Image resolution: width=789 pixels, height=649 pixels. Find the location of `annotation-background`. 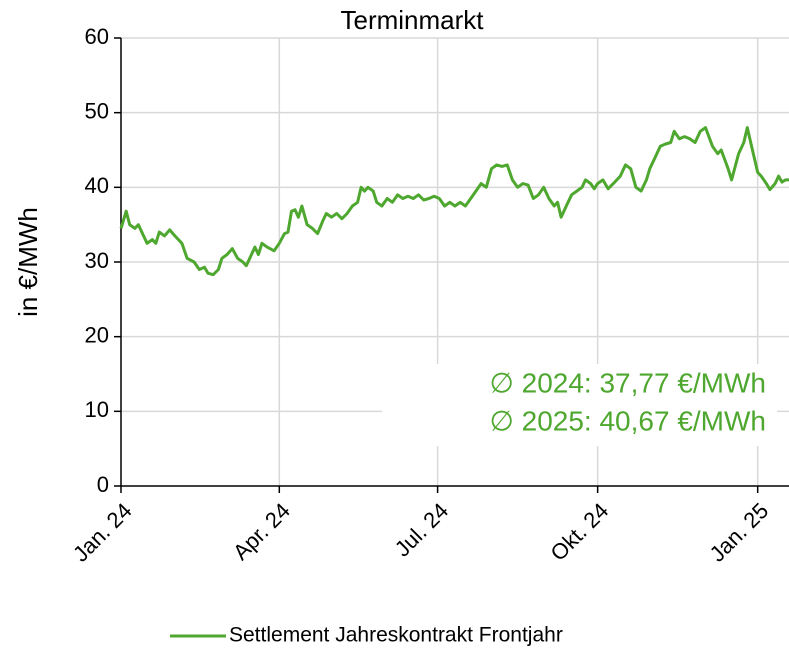

annotation-background is located at coordinates (579, 405).